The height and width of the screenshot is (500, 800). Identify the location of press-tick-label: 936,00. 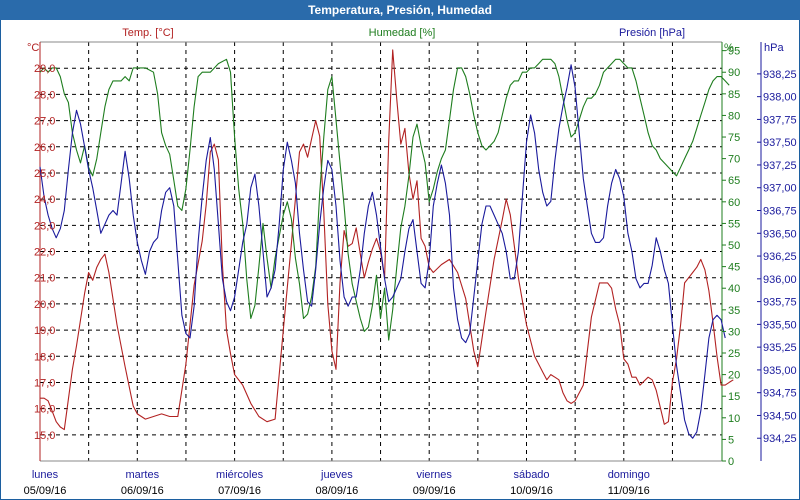
(780, 280).